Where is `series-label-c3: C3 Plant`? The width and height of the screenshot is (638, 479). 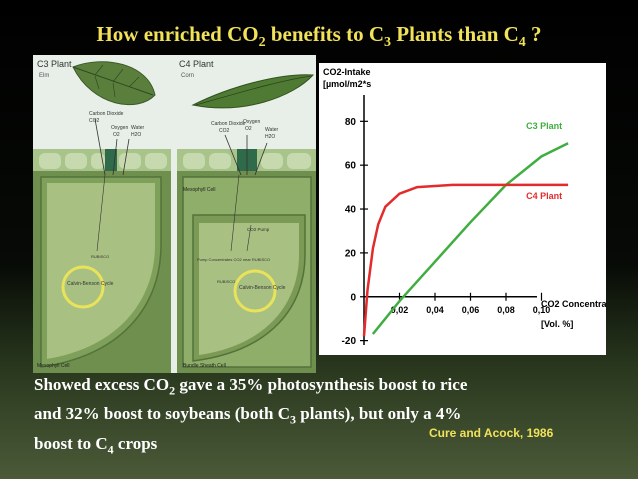
series-label-c3: C3 Plant is located at coordinates (544, 126).